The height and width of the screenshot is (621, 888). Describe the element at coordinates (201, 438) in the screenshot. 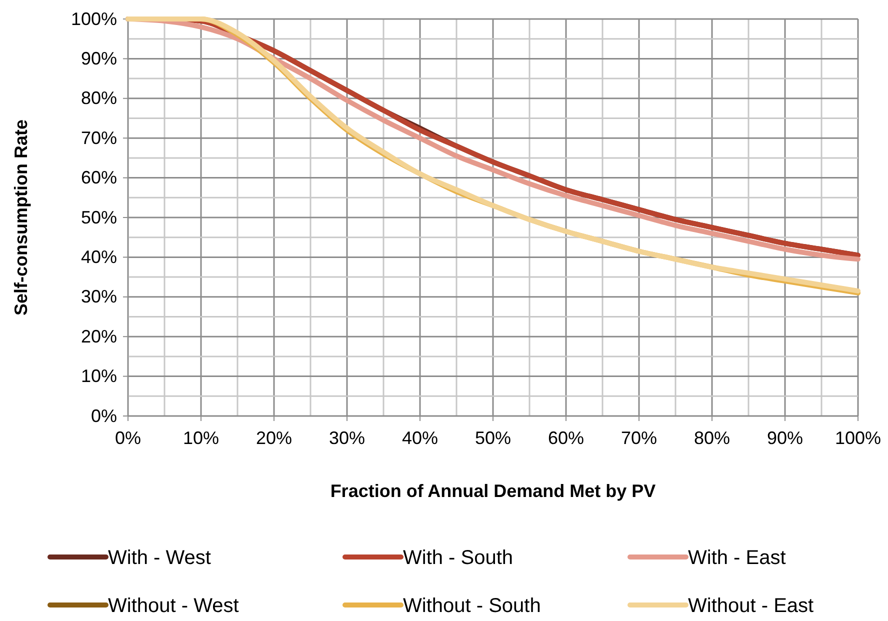

I see `x-tick-label: 10%` at that location.